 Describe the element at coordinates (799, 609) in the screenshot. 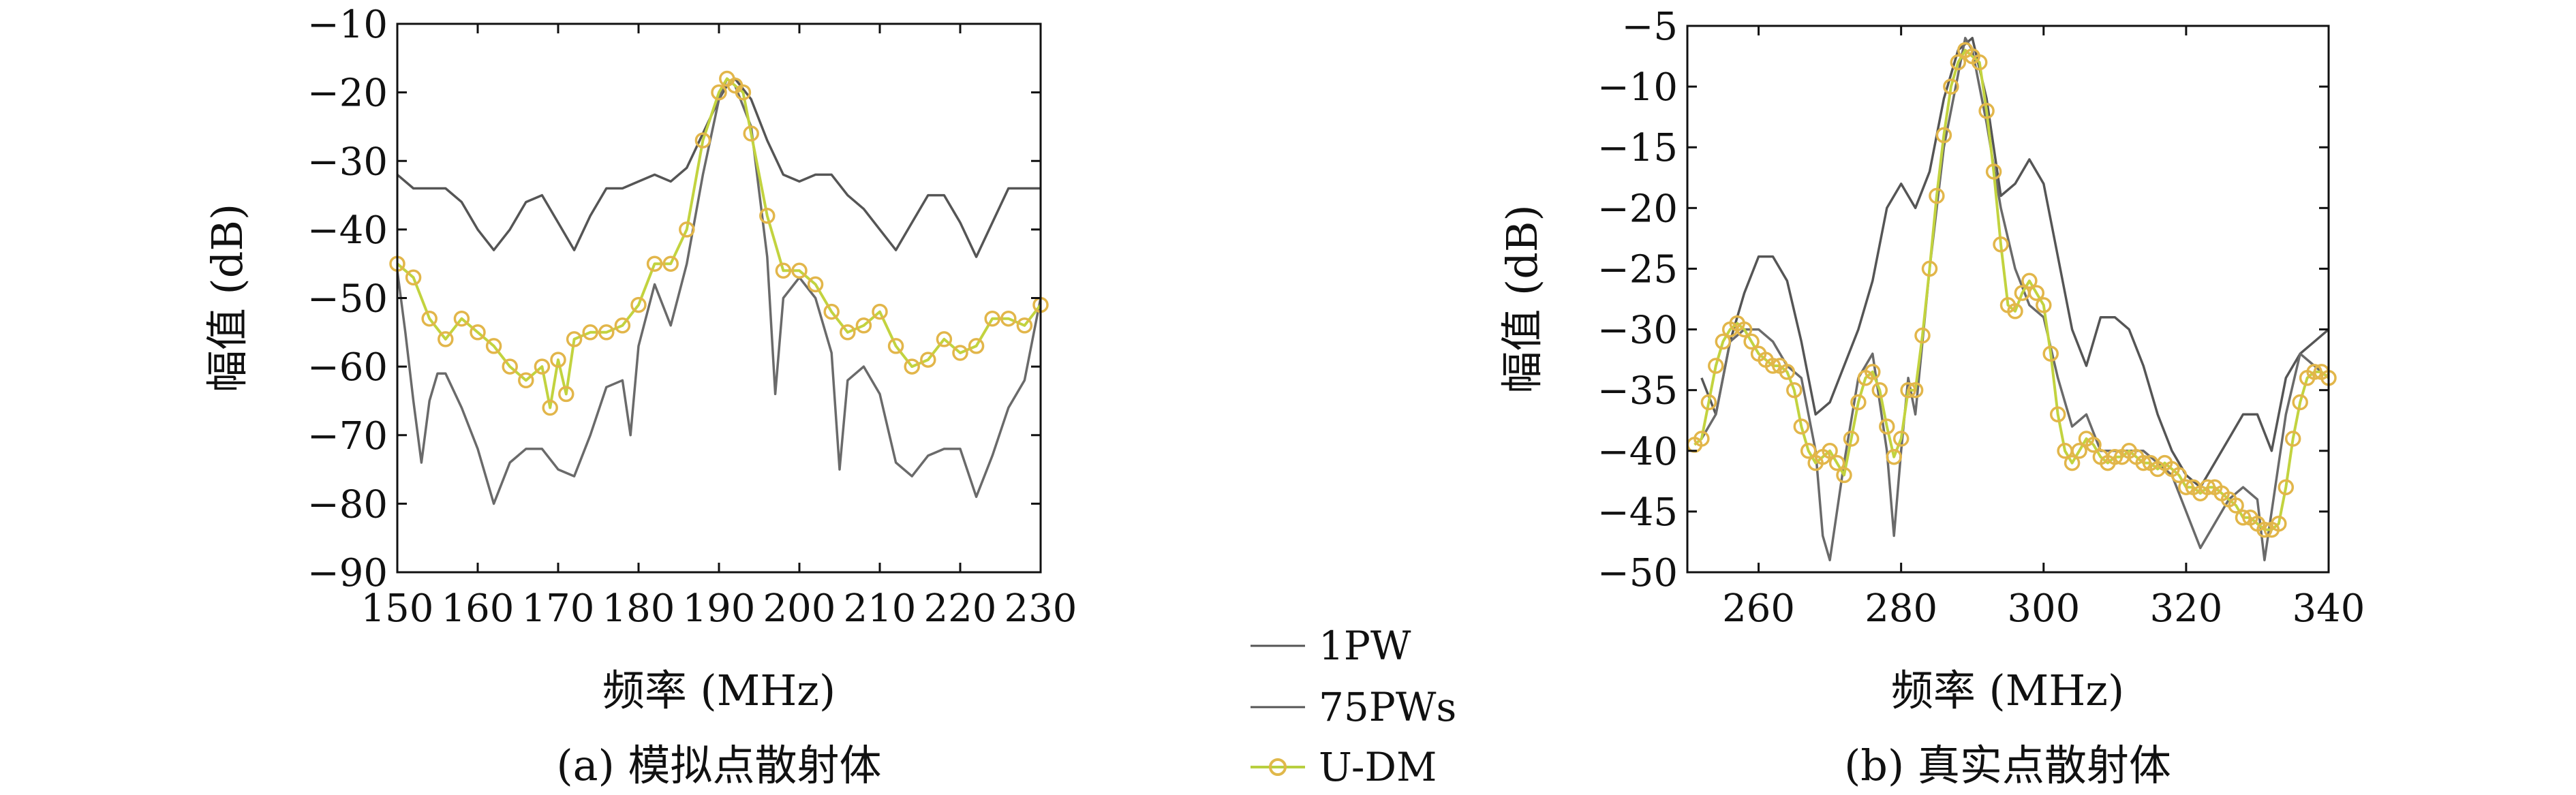

I see `x-tick-label: 200` at that location.